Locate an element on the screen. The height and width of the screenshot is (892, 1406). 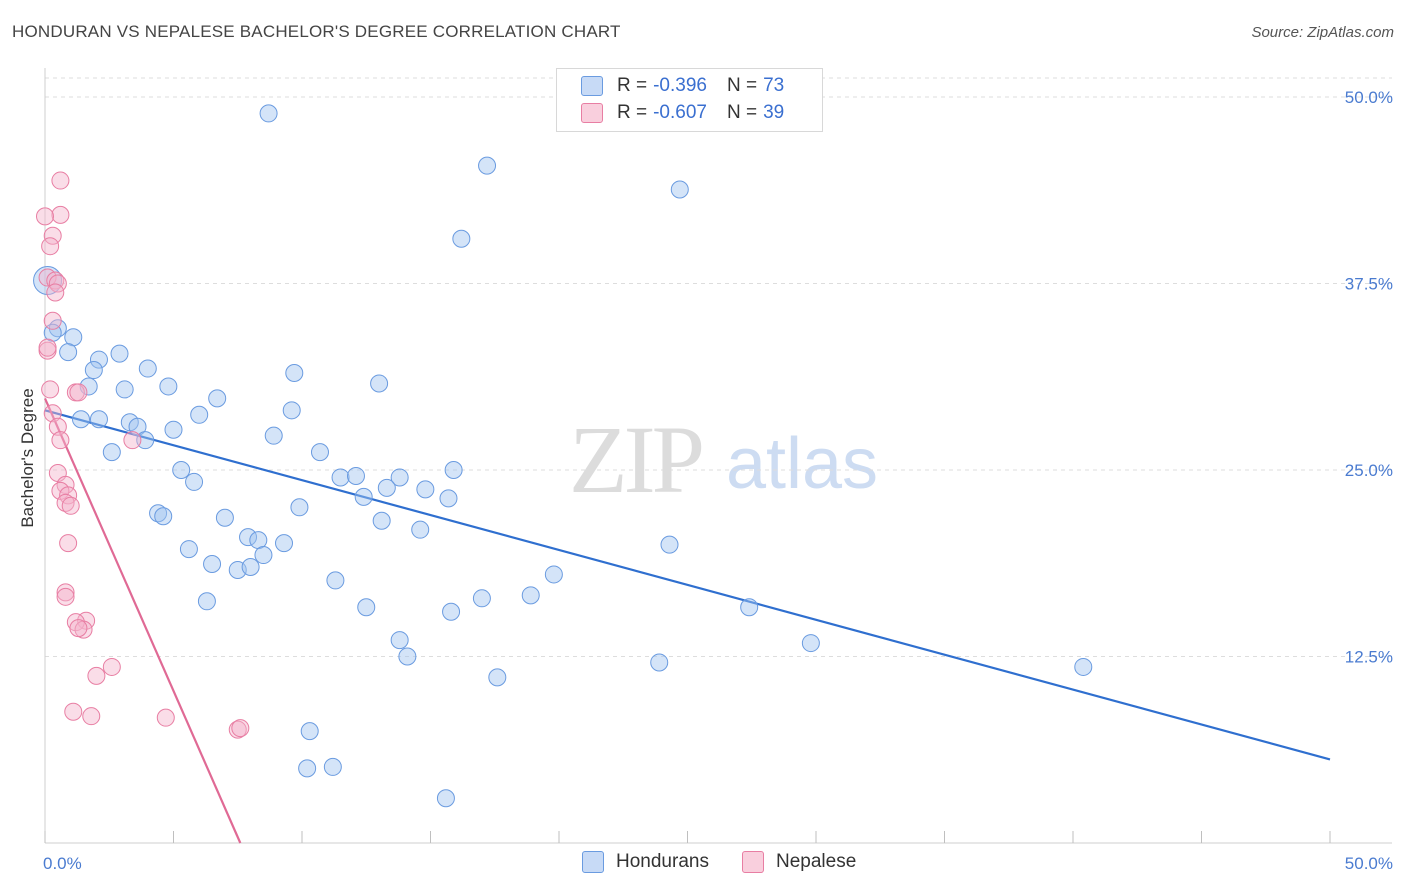
bottom-legend-label-hondurans: Hondurans is located at coordinates (662, 861).